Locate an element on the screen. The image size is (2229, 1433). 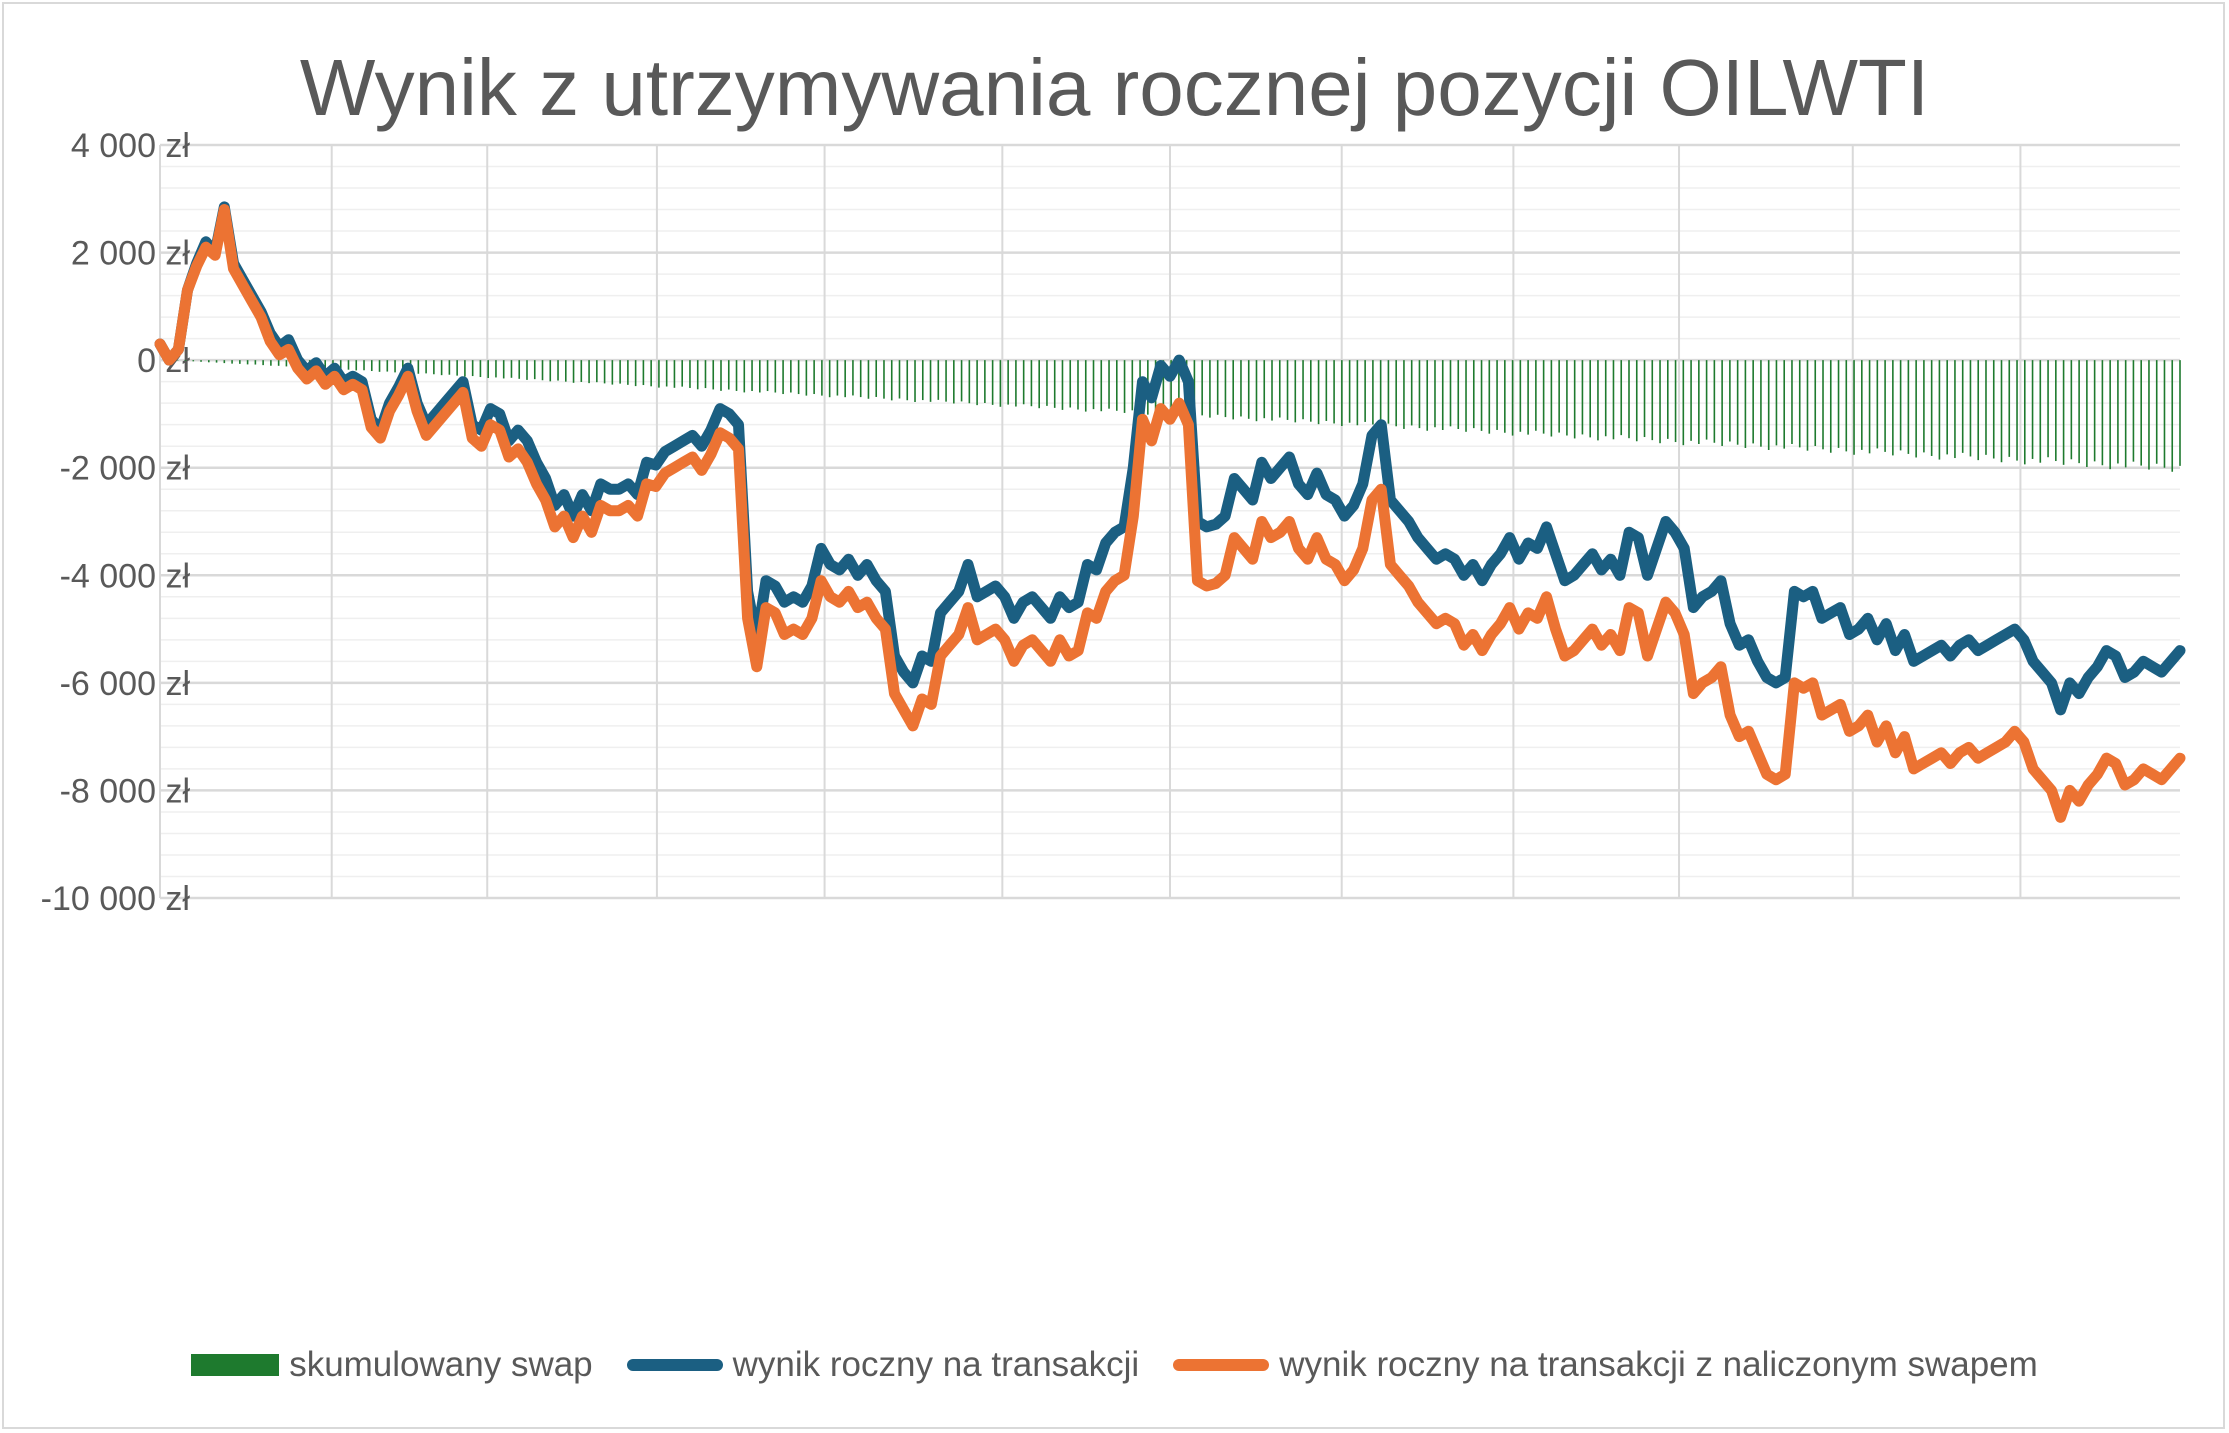
legend-swatch-swap is located at coordinates (235, 1365).